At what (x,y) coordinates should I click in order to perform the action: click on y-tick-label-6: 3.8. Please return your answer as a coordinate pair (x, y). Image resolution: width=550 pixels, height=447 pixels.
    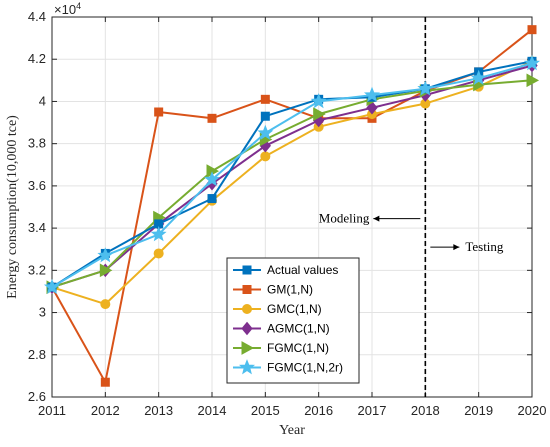
    Looking at the image, I should click on (37, 143).